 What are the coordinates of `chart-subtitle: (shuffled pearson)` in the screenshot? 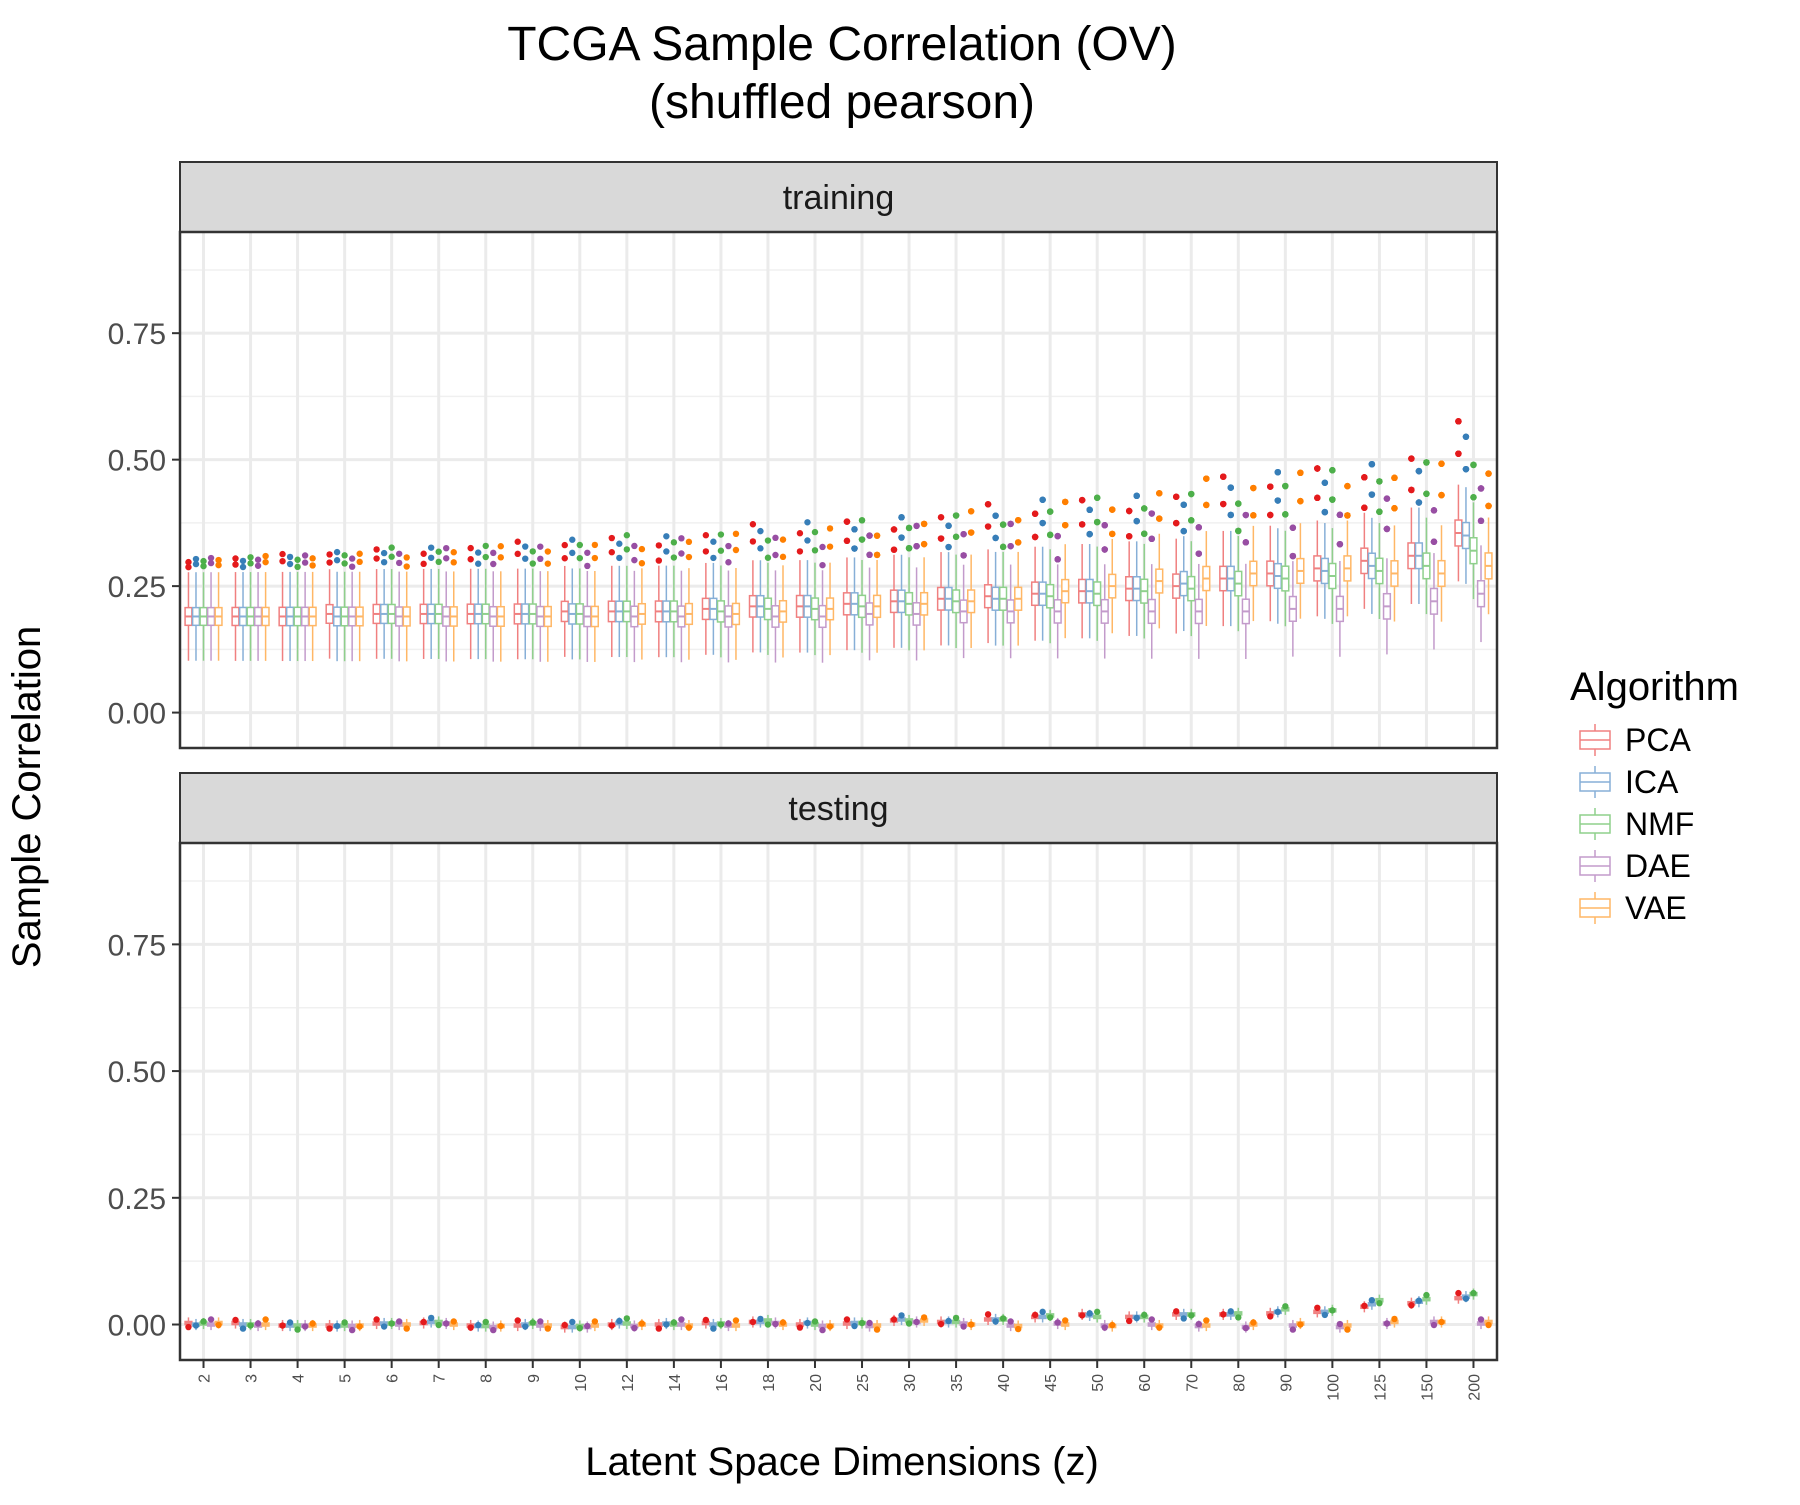 It's located at (842, 102).